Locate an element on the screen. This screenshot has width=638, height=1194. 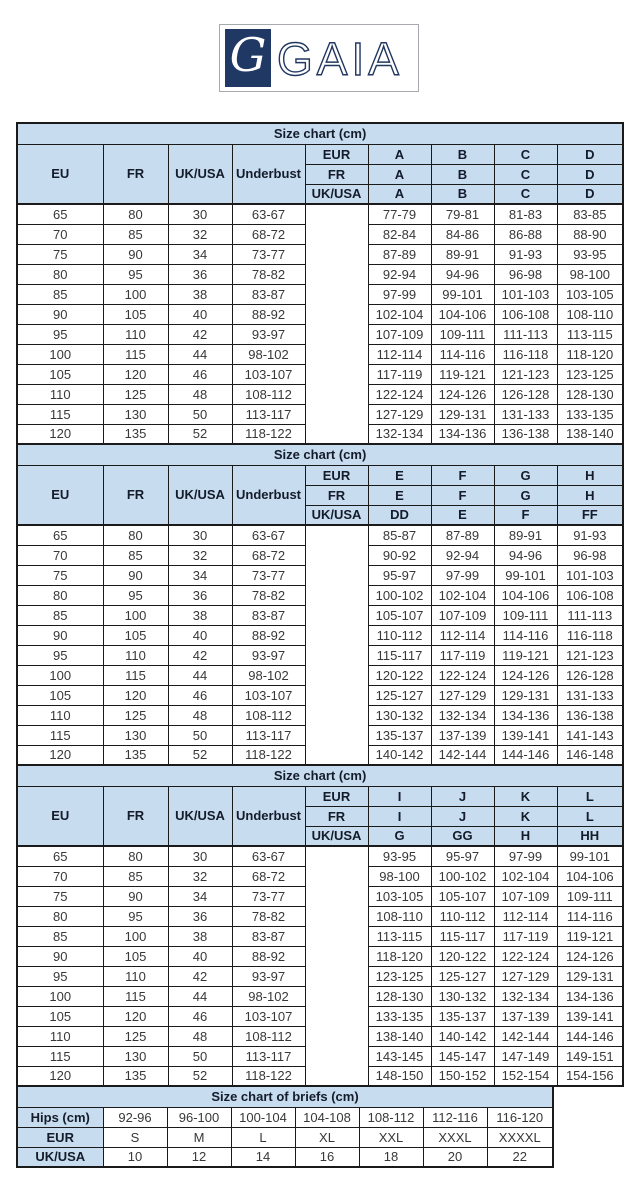
band-size-cell: 50 is located at coordinates (200, 735).